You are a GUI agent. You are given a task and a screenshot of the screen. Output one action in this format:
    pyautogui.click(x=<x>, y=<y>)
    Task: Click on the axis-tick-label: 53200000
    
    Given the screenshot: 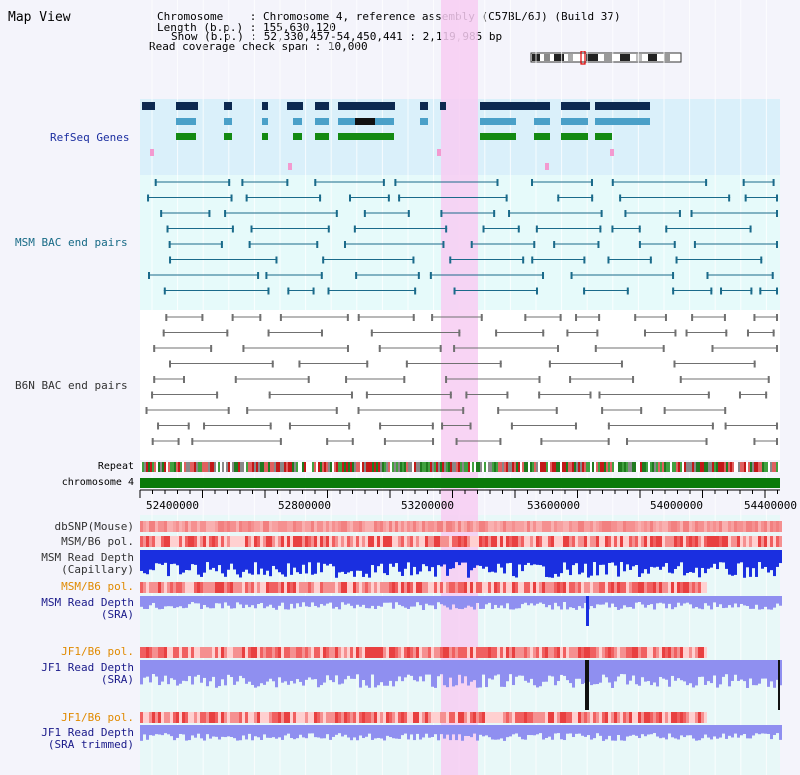 What is the action you would take?
    pyautogui.click(x=427, y=505)
    